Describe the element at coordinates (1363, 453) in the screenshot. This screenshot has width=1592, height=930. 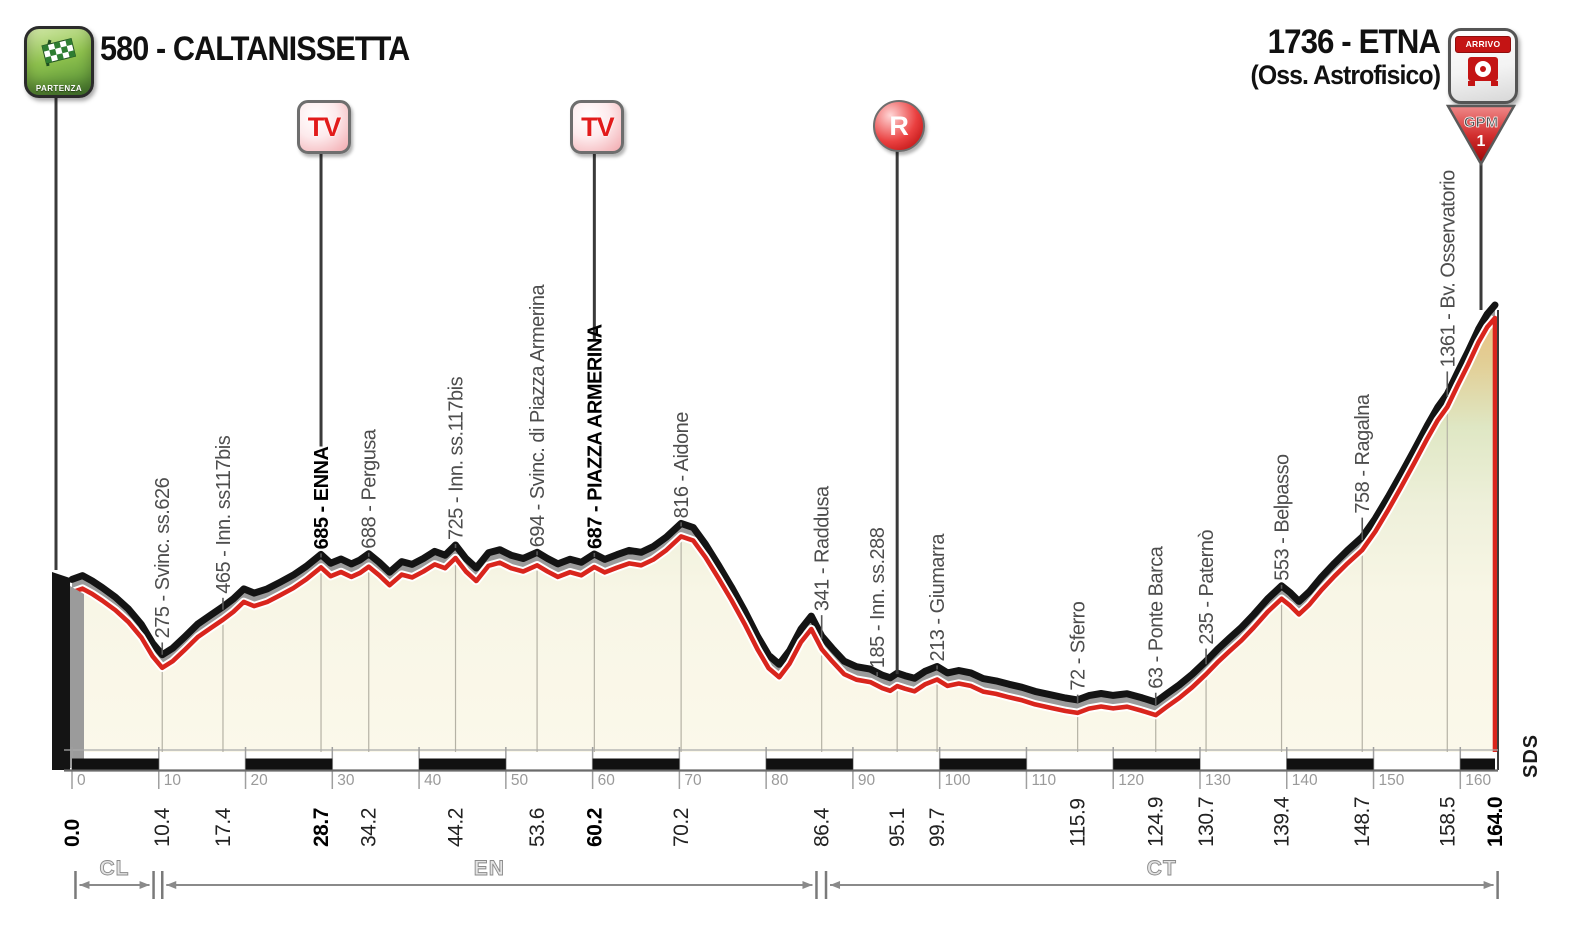
I see `waypoint-label: 758 - Ragalna` at that location.